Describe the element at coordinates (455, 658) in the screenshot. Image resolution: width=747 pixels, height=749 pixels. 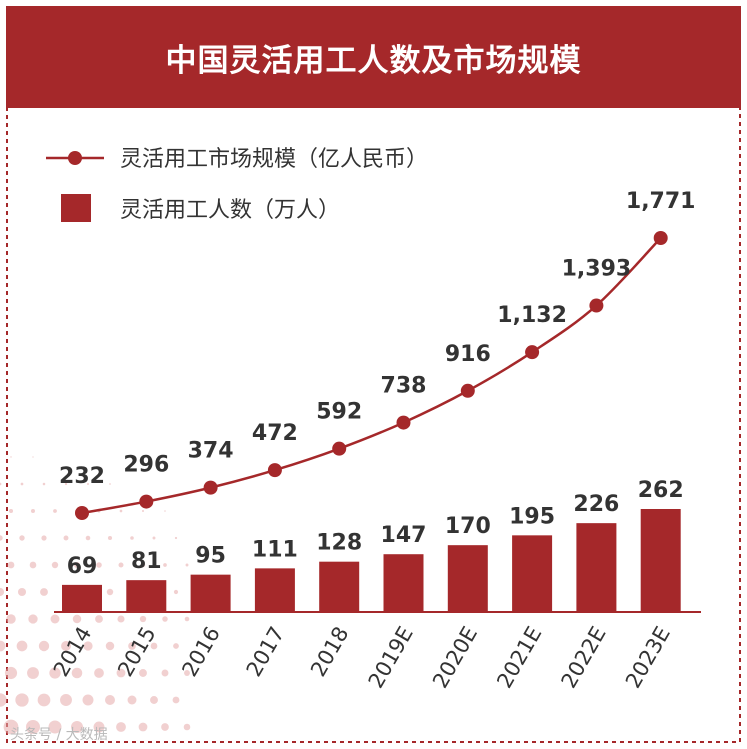
I see `x-tick-label: 2020E` at that location.